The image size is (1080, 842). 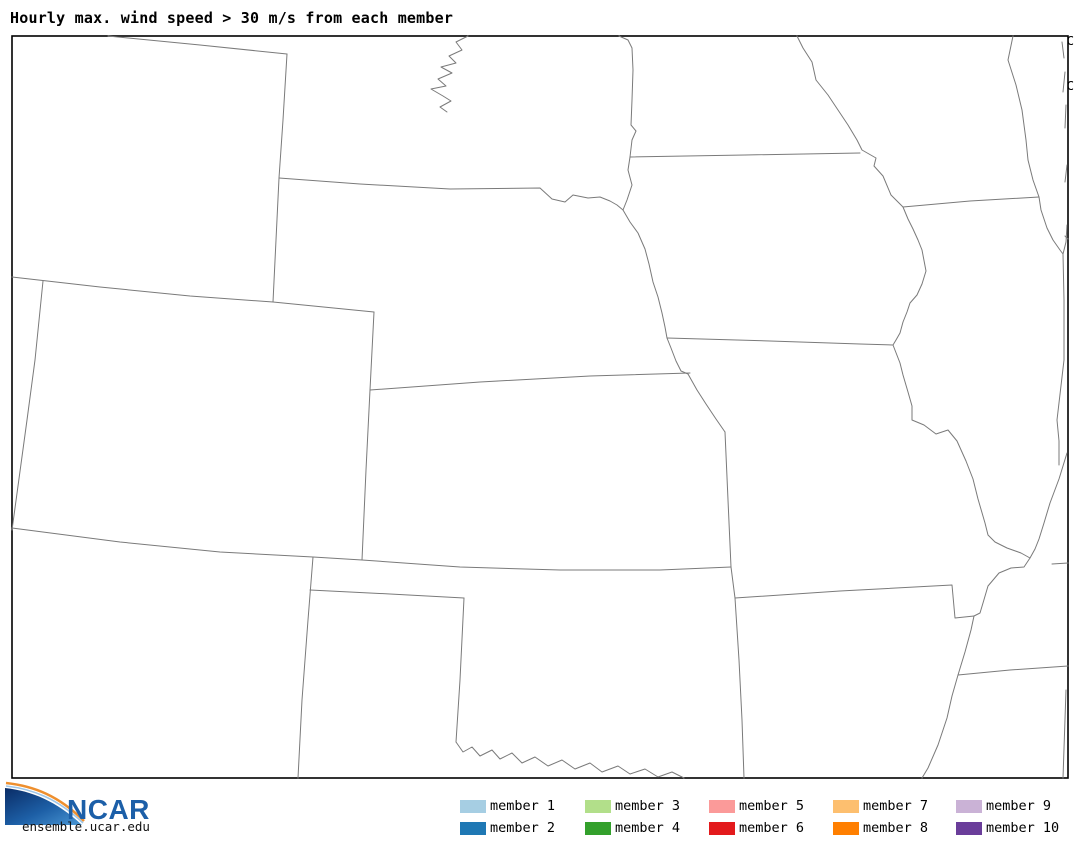 I want to click on border-tn-ms, so click(x=1013, y=670).